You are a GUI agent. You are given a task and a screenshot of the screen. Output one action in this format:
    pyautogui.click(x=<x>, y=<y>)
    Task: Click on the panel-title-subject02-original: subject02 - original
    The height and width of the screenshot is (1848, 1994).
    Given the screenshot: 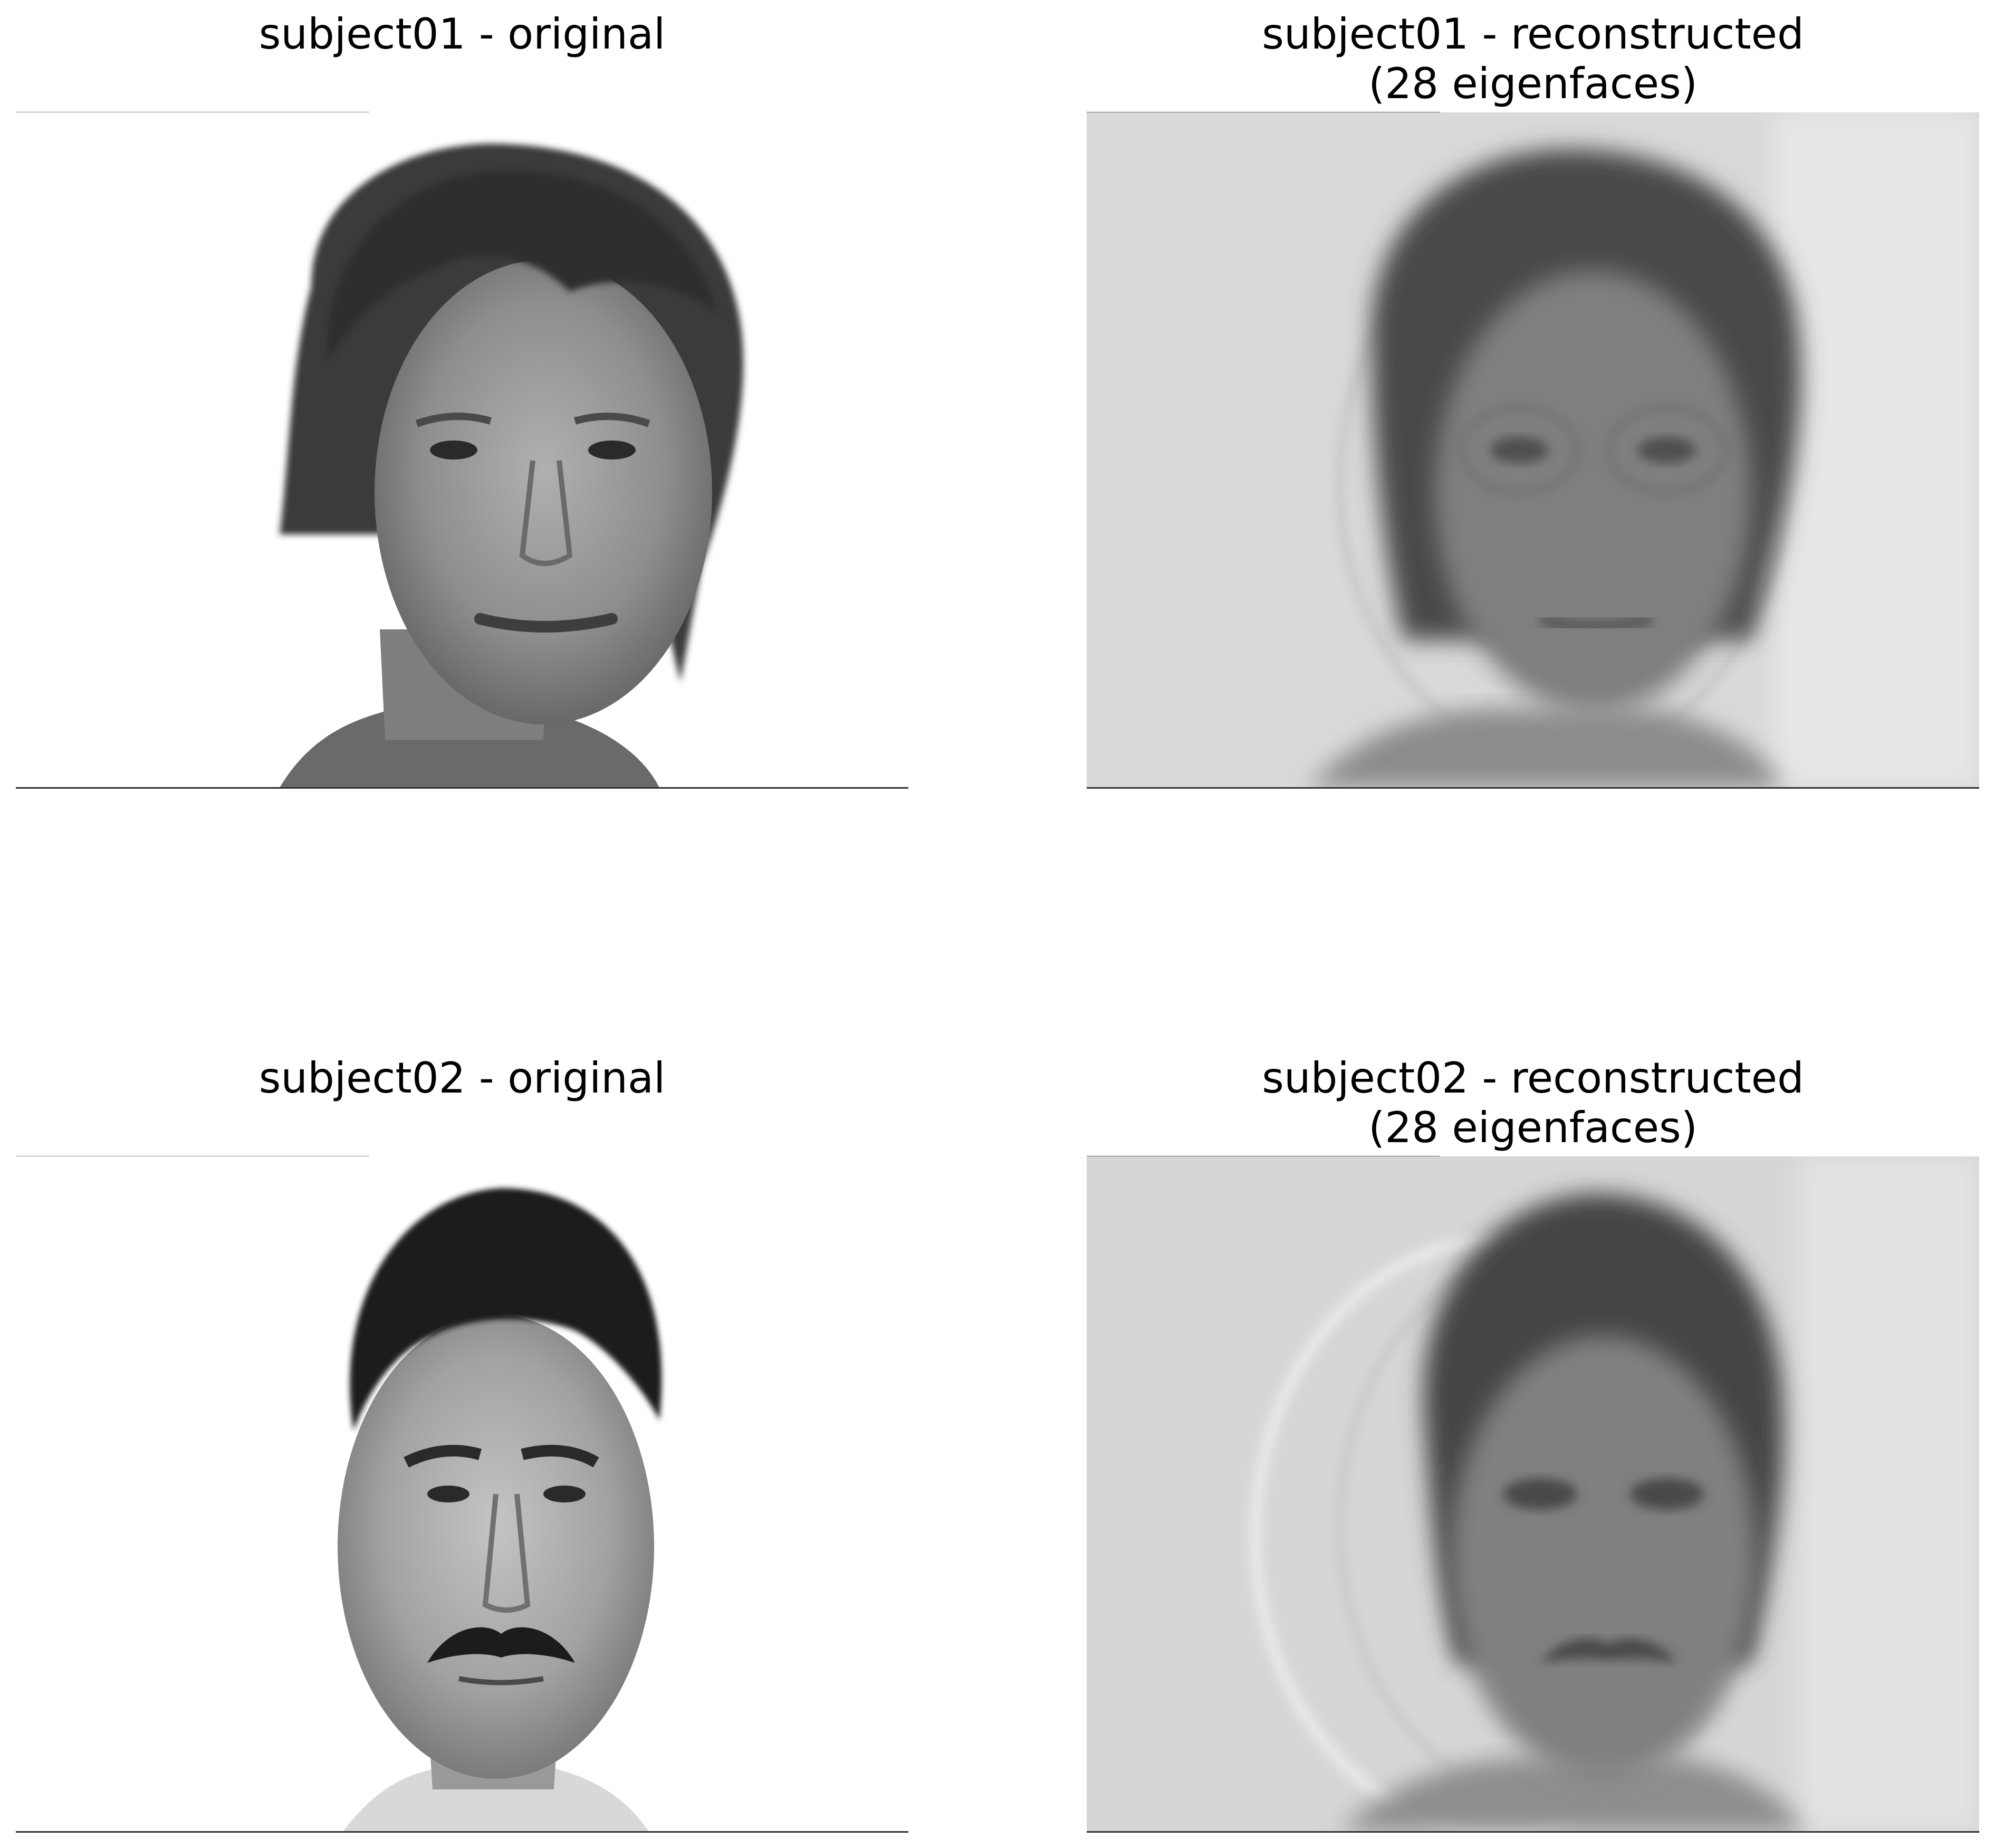 What is the action you would take?
    pyautogui.click(x=462, y=1078)
    